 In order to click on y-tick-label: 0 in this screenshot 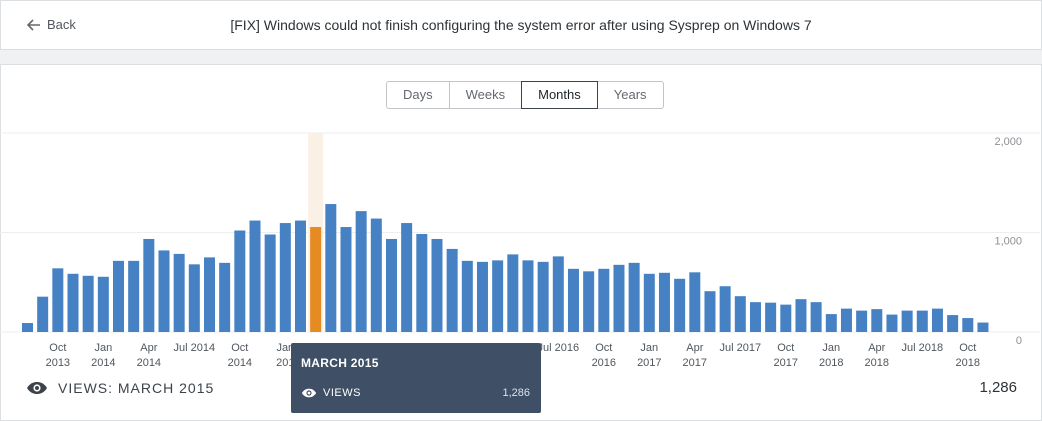, I will do `click(1019, 341)`.